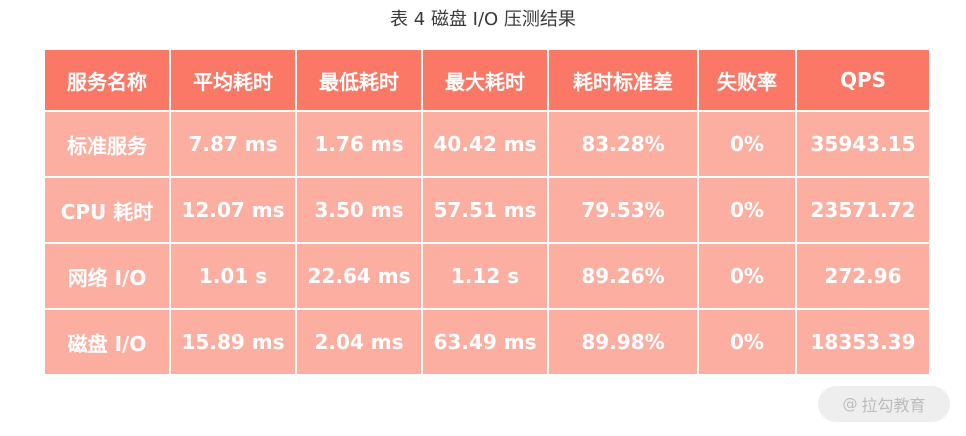 Image resolution: width=966 pixels, height=436 pixels. Describe the element at coordinates (233, 342) in the screenshot. I see `cell-avg-latency: 15.89 ms` at that location.